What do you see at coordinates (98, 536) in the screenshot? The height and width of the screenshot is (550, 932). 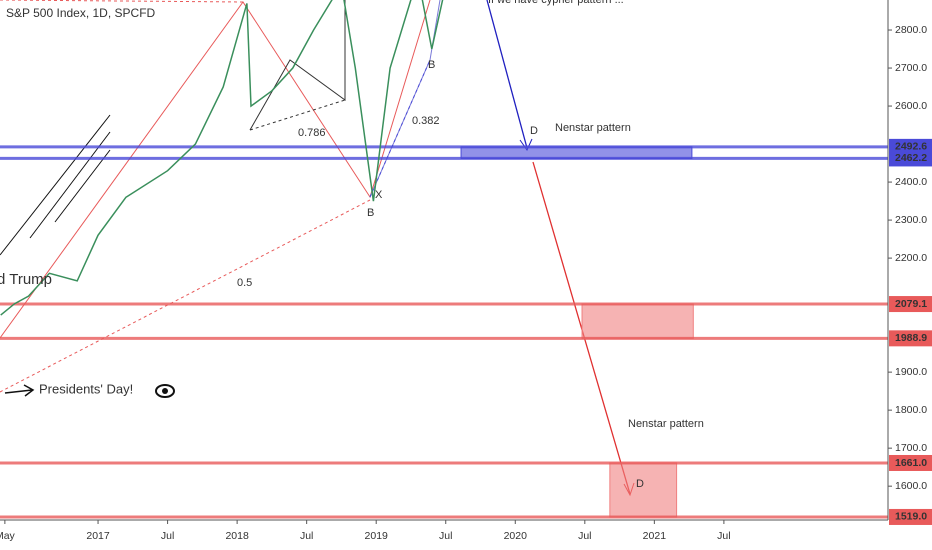 I see `x-tick-label: 2017` at bounding box center [98, 536].